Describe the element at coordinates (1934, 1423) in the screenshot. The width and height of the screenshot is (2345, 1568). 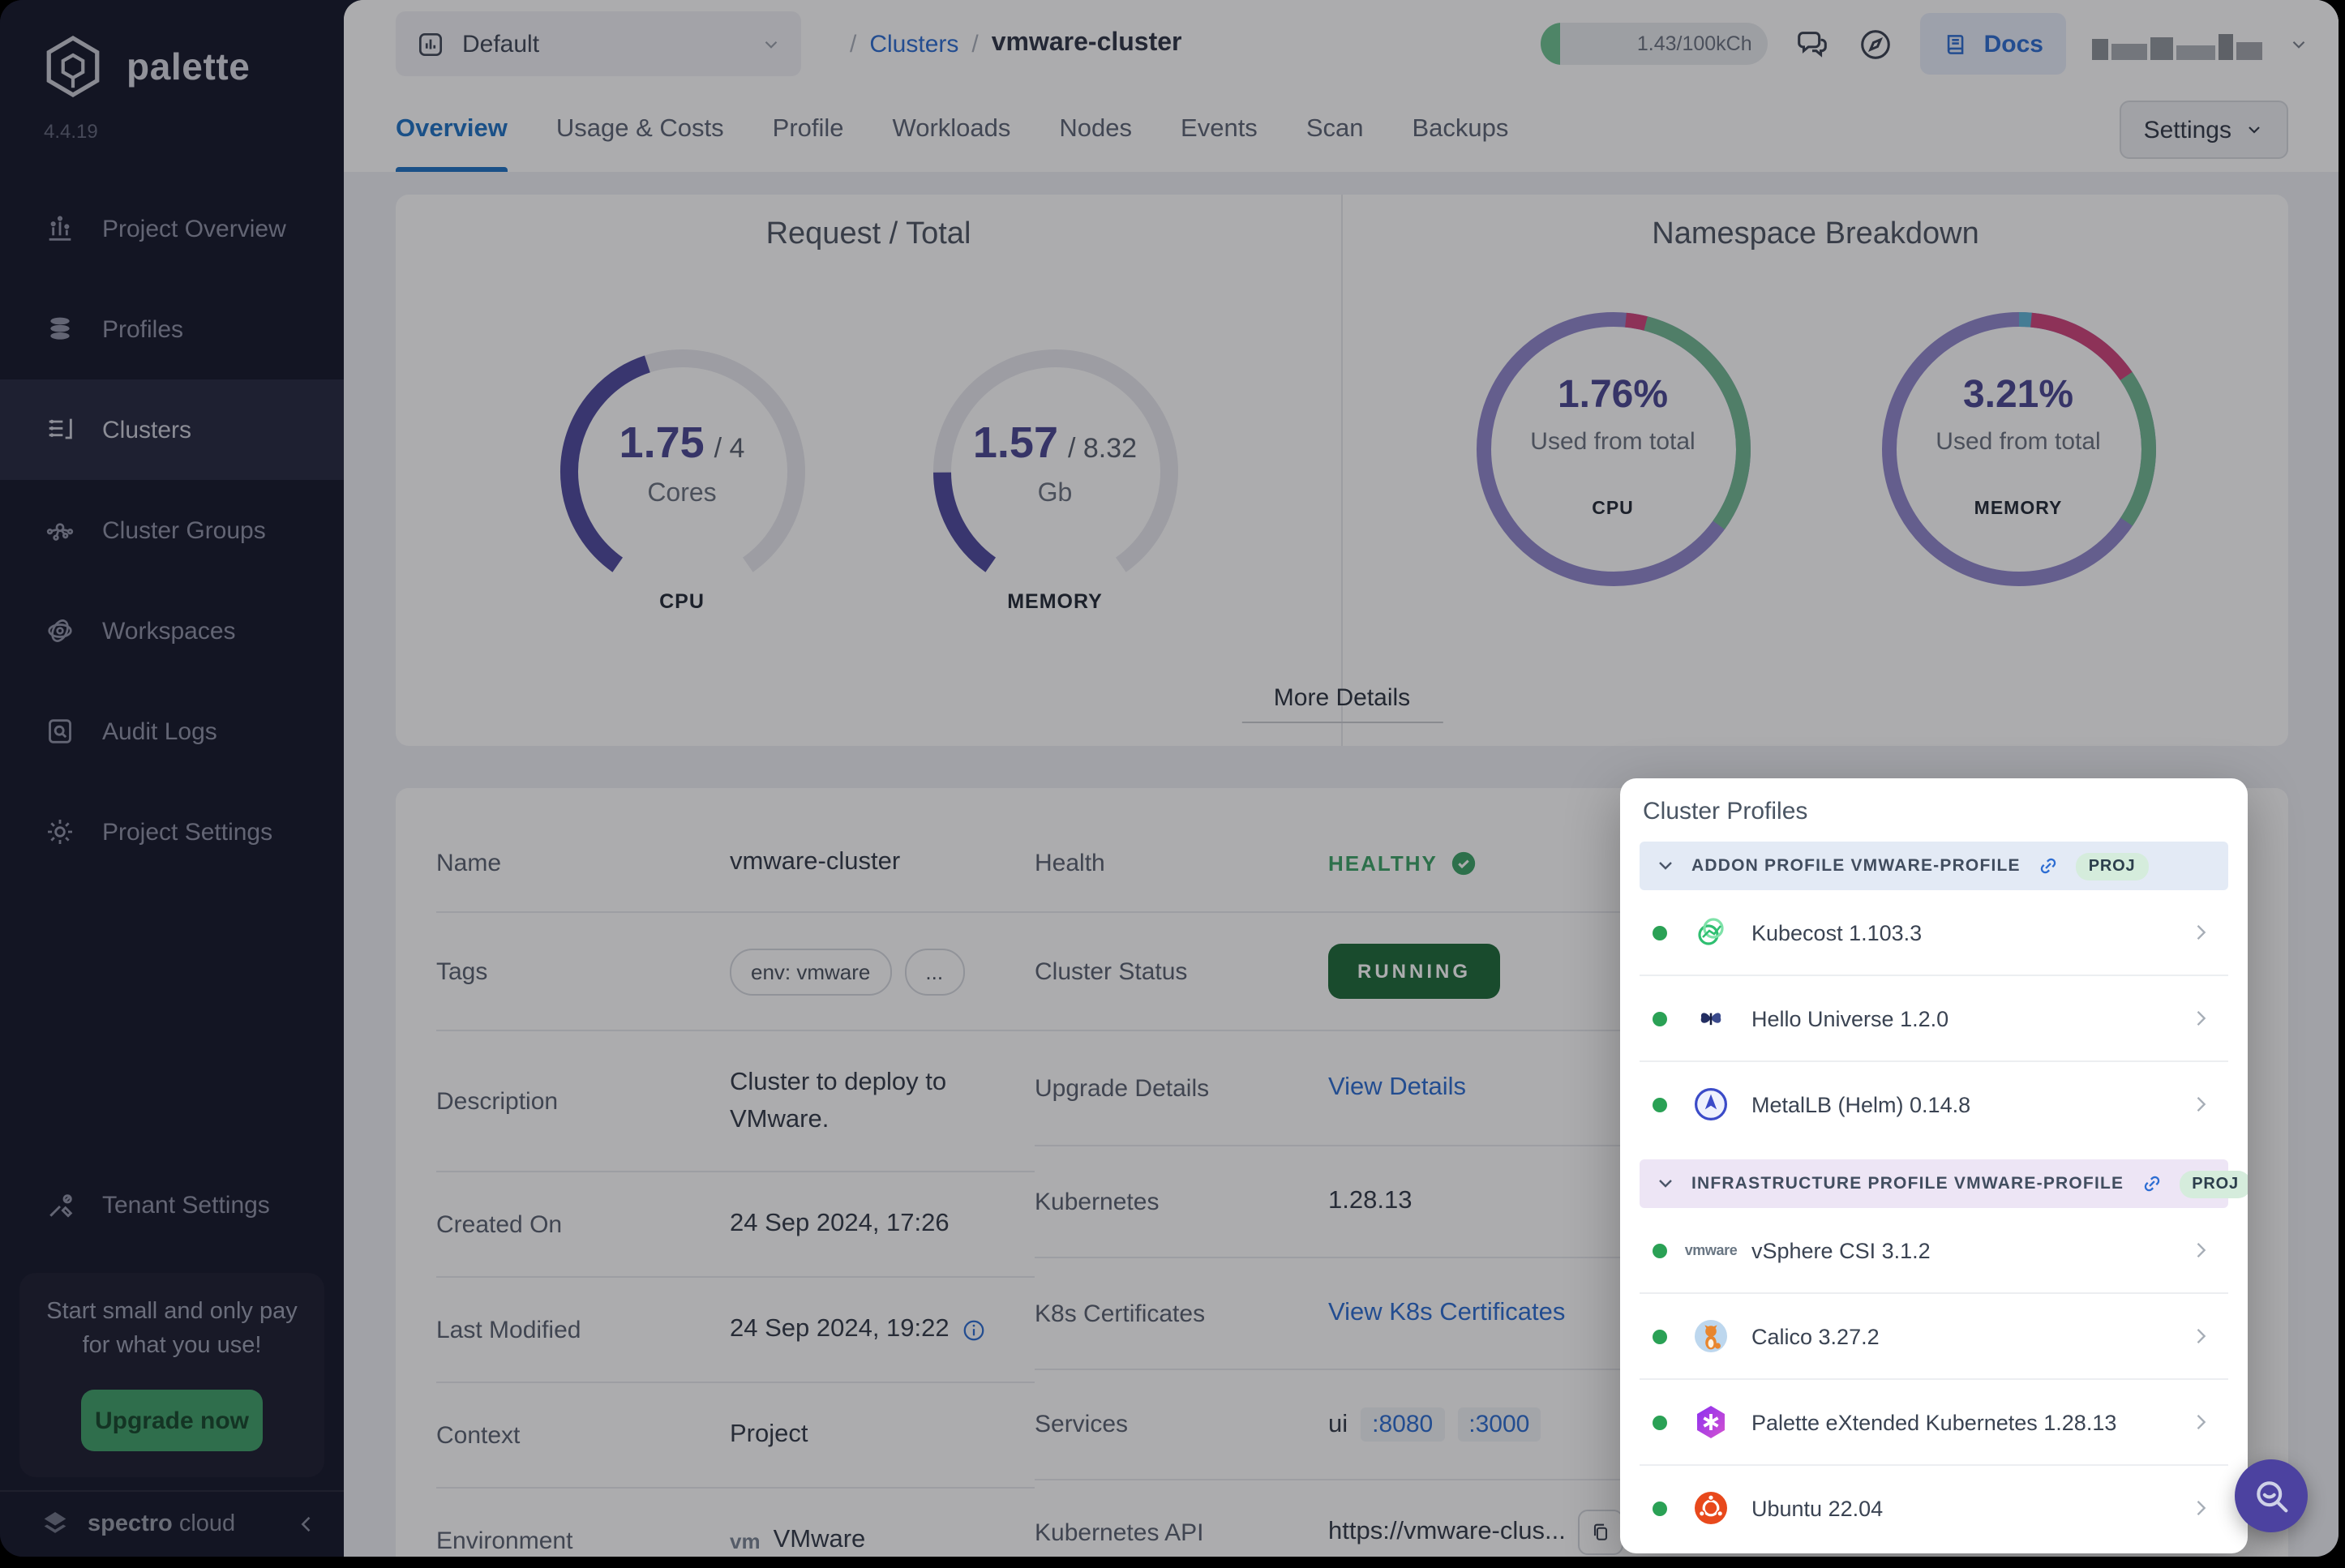
I see `pack-row-palette-extended-kubernetes: Palette eXtended Kubernetes 1.28.13` at that location.